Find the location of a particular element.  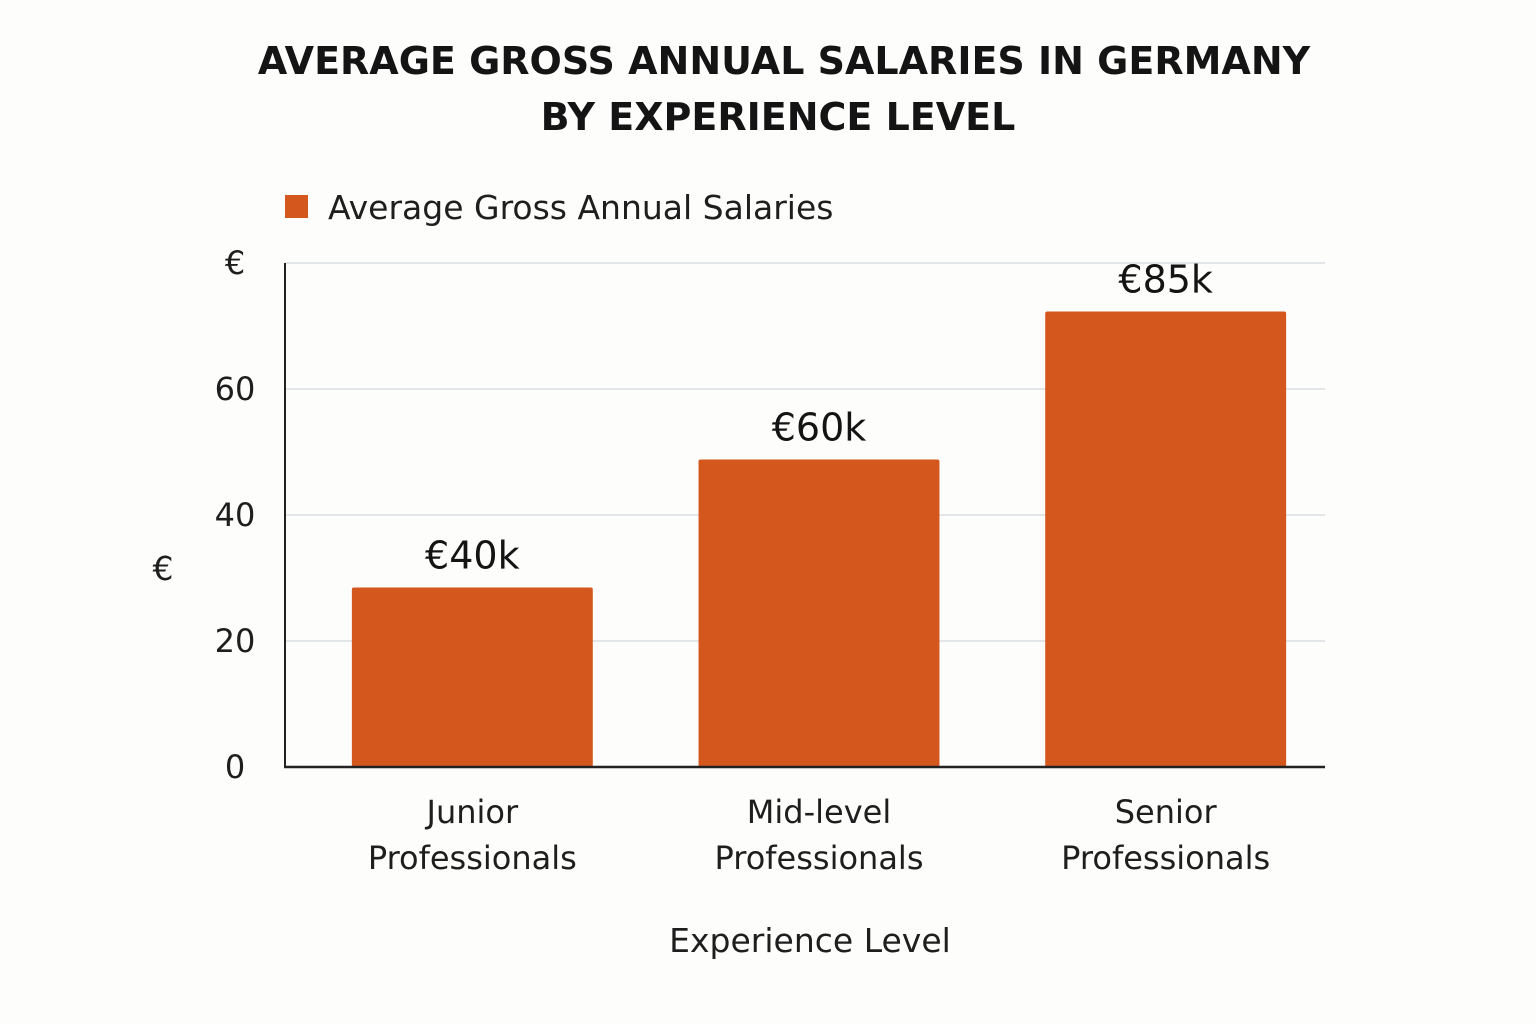

x-category-label: Mid-level is located at coordinates (819, 812).